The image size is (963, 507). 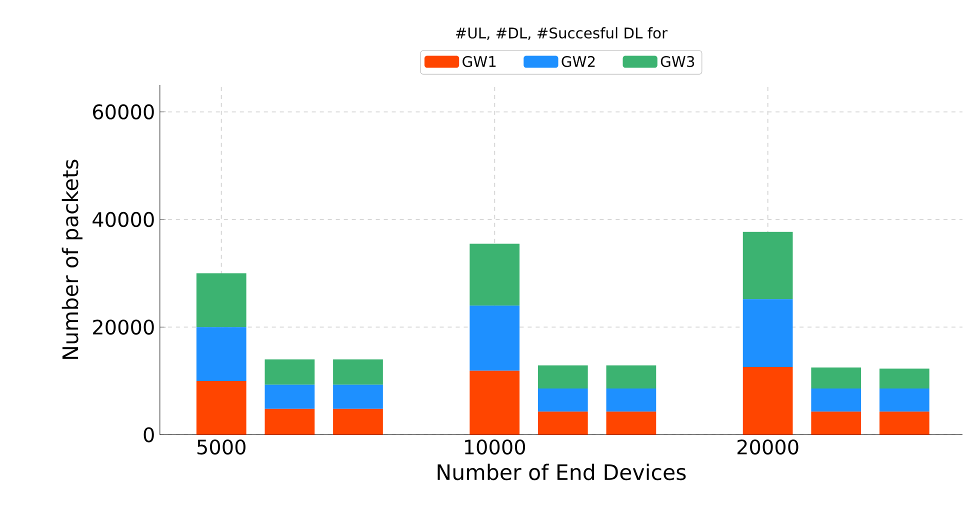 I want to click on y-tick-label: 60000, so click(x=123, y=112).